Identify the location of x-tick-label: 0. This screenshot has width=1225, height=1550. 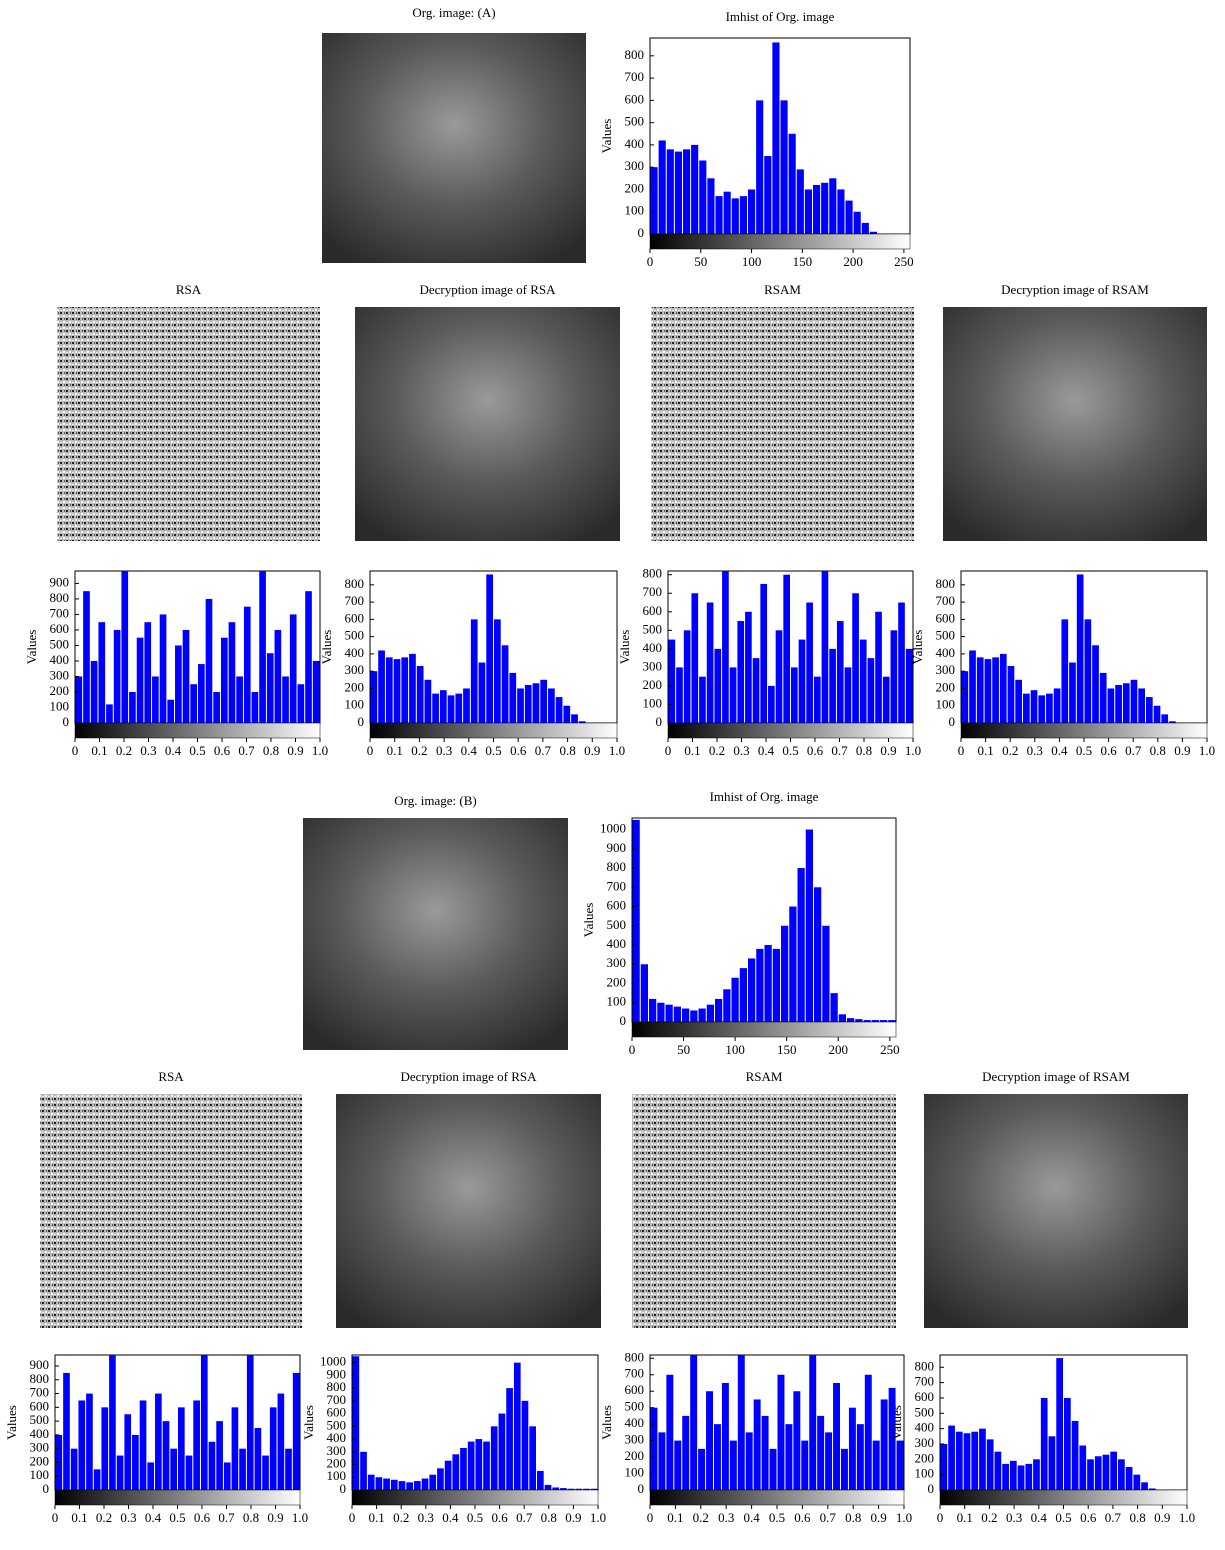
(961, 750).